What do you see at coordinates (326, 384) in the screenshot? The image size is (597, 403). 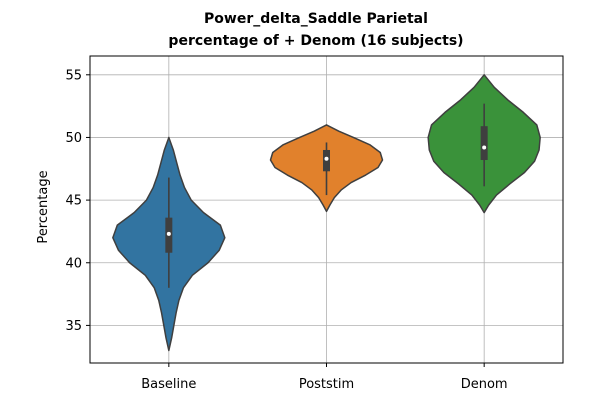 I see `x-tick-label: Poststim` at bounding box center [326, 384].